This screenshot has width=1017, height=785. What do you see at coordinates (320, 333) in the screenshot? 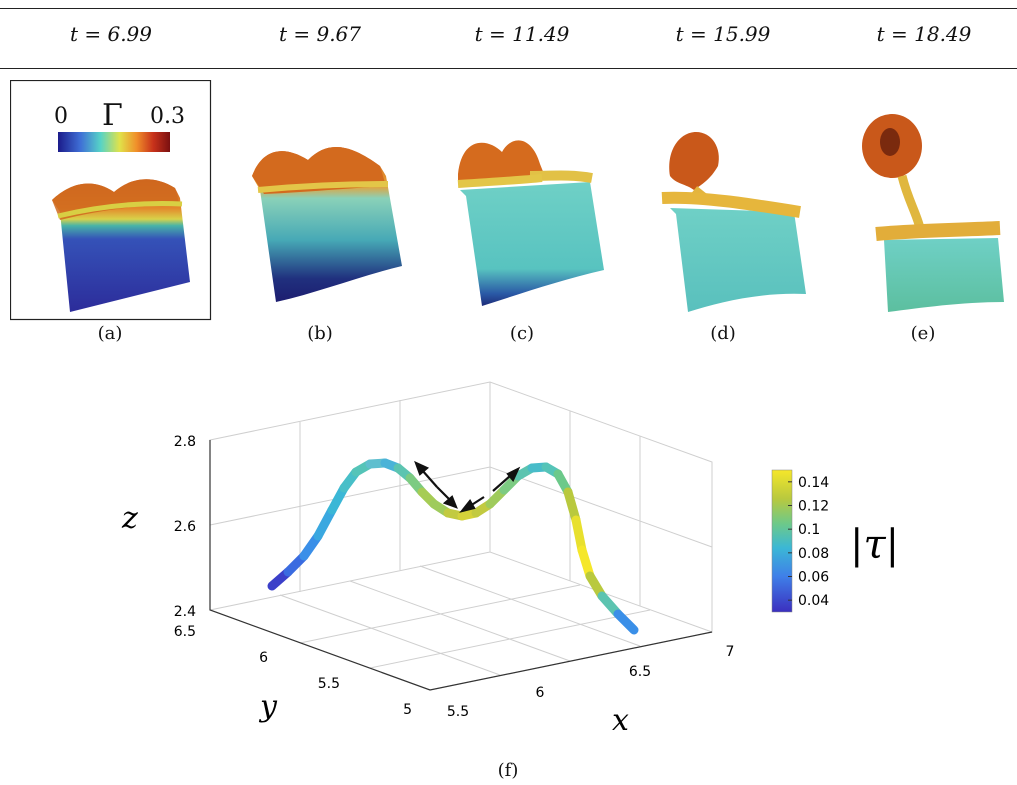
I see `panel-b-label: (b)` at bounding box center [320, 333].